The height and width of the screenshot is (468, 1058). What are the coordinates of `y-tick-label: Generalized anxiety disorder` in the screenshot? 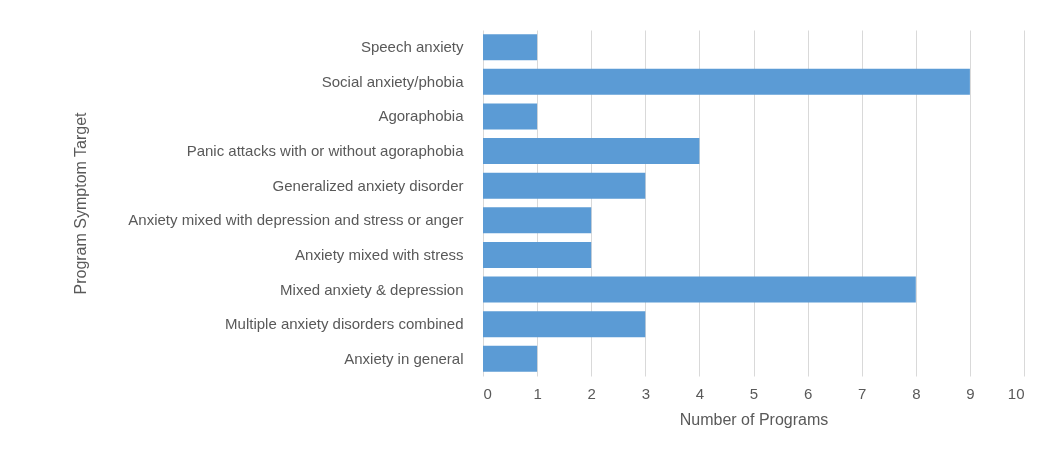 It's located at (368, 185).